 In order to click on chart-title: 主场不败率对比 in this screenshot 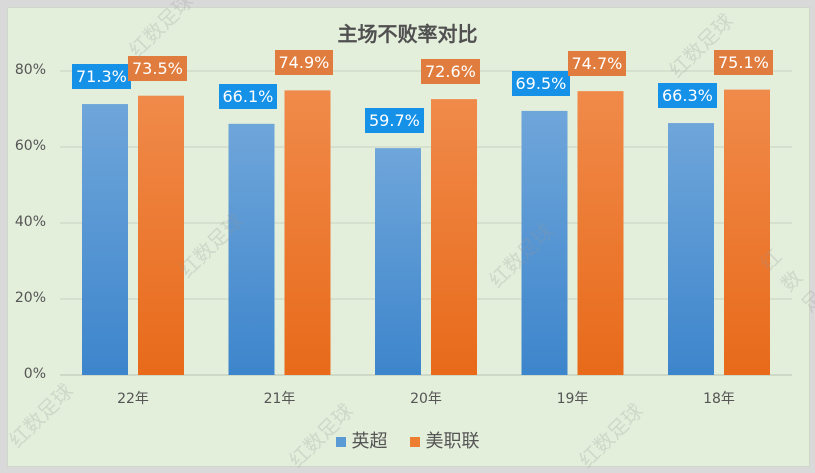, I will do `click(407, 34)`.